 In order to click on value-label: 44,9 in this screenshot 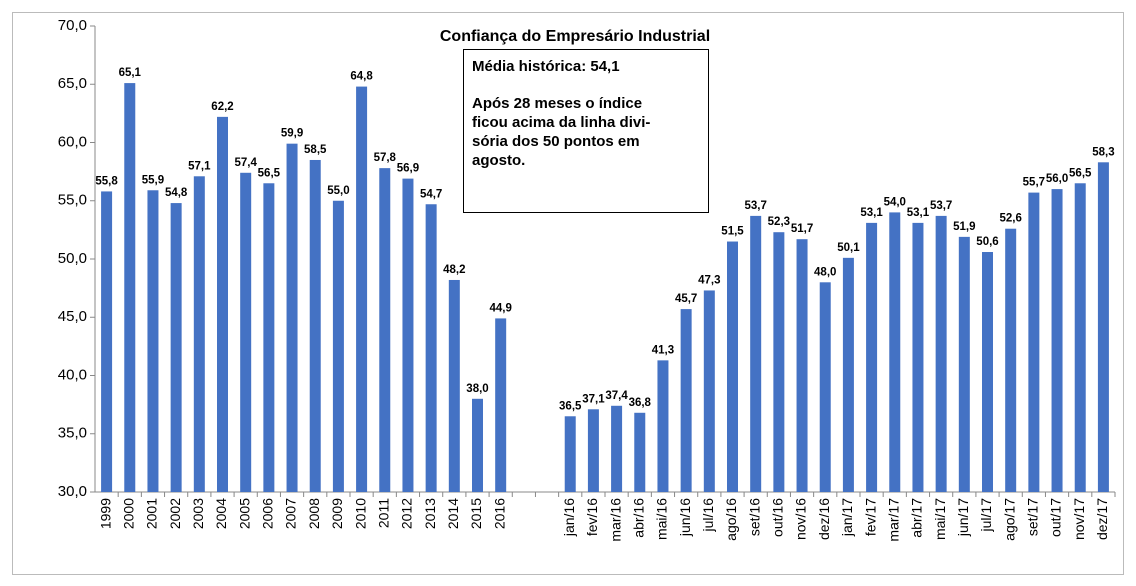, I will do `click(500, 308)`.